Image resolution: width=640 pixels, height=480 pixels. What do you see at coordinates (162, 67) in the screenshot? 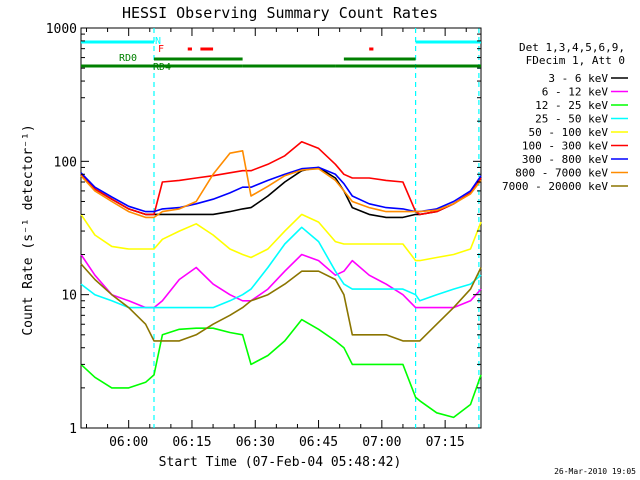
I see `flag-rd4-label: RD4` at bounding box center [162, 67].